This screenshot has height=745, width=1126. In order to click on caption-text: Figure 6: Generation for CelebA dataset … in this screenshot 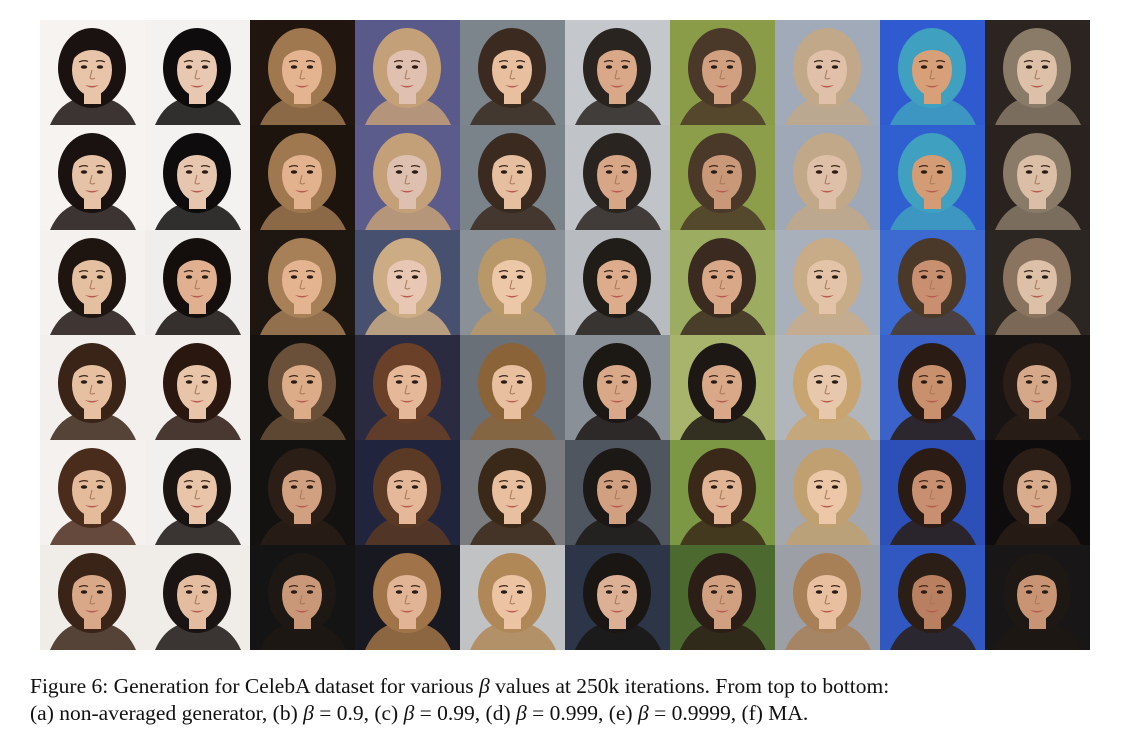, I will do `click(254, 686)`.